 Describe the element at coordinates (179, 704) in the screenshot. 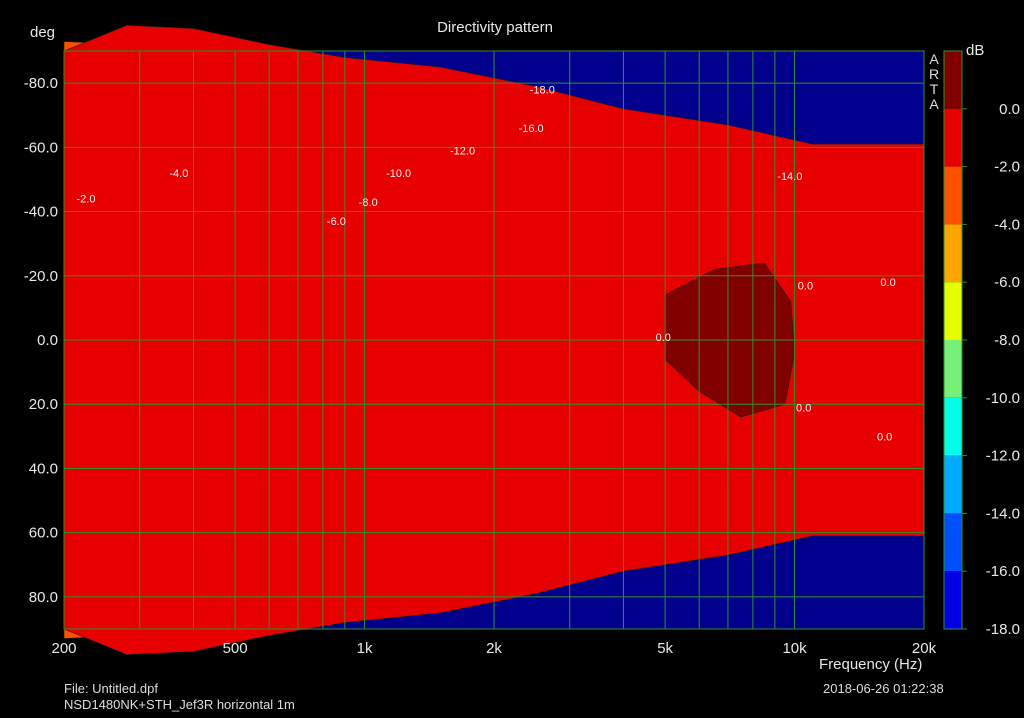

I see `measurement-description: NSD1480NK+STH_Jef3R horizontal 1m` at that location.